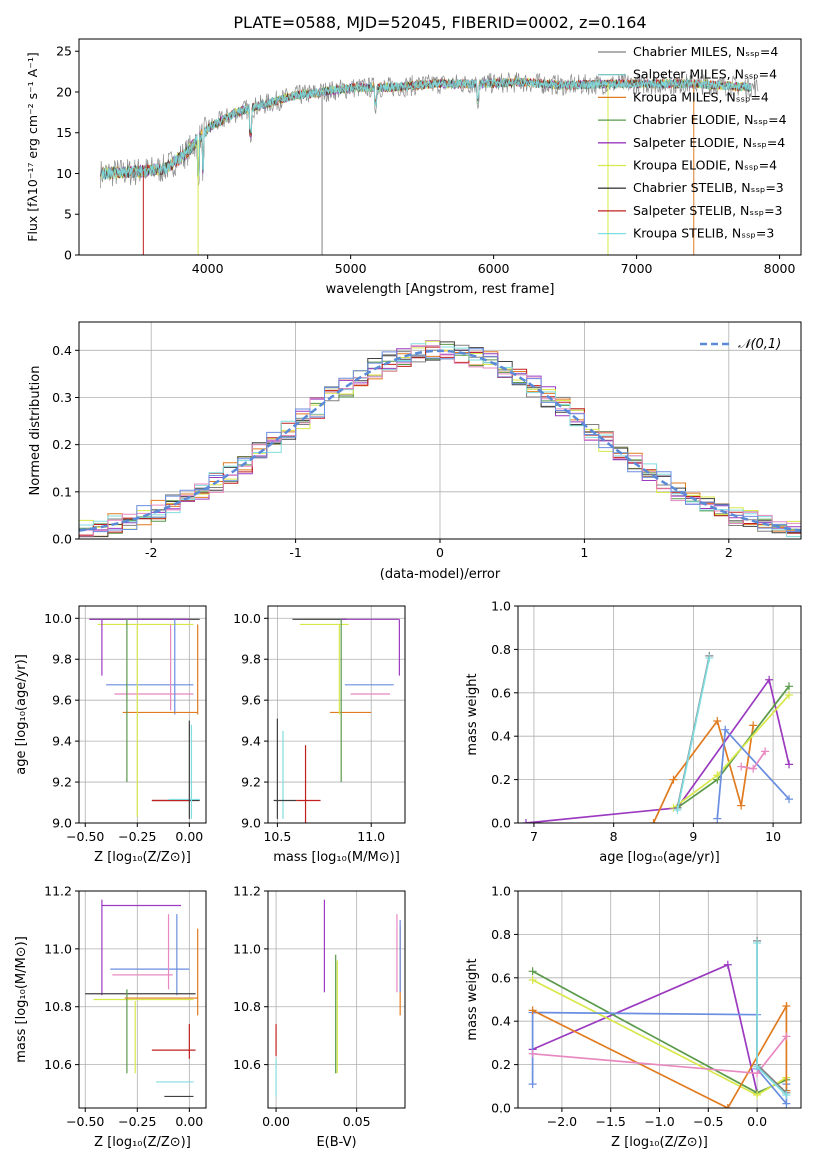 Image resolution: width=819 pixels, height=1170 pixels. I want to click on legend-label: Kroupa MILES, Nₛₛₚ=4, so click(701, 96).